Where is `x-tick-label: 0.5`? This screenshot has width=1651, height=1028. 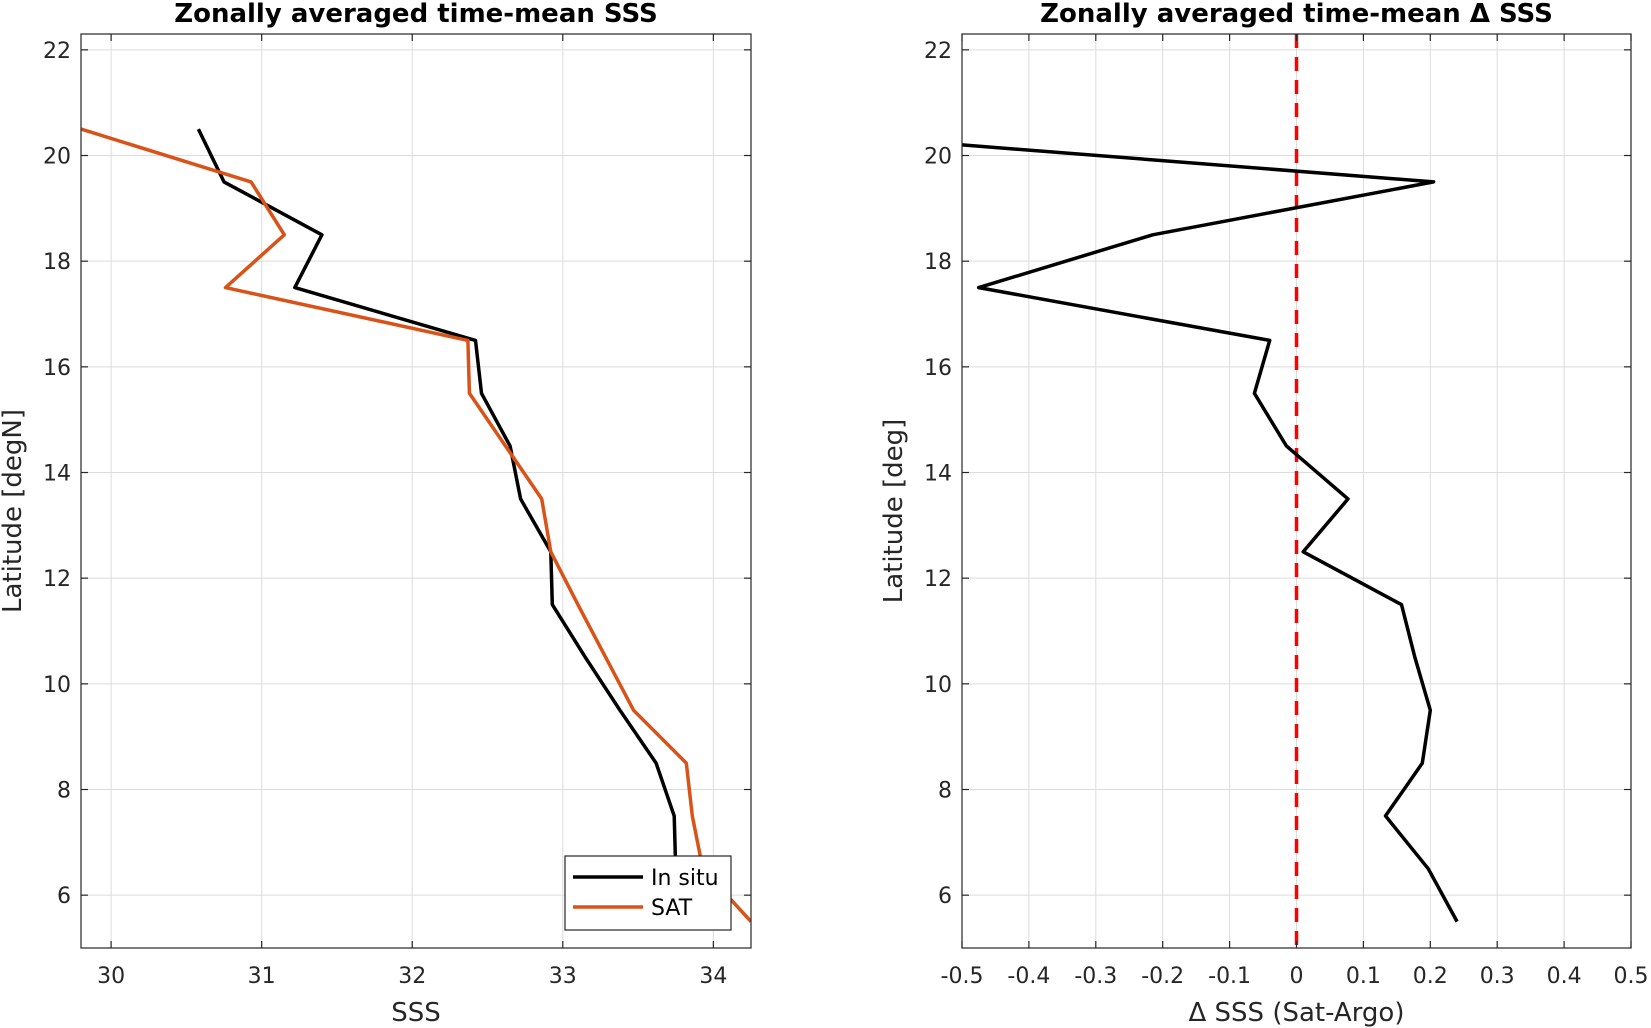
x-tick-label: 0.5 is located at coordinates (1631, 976).